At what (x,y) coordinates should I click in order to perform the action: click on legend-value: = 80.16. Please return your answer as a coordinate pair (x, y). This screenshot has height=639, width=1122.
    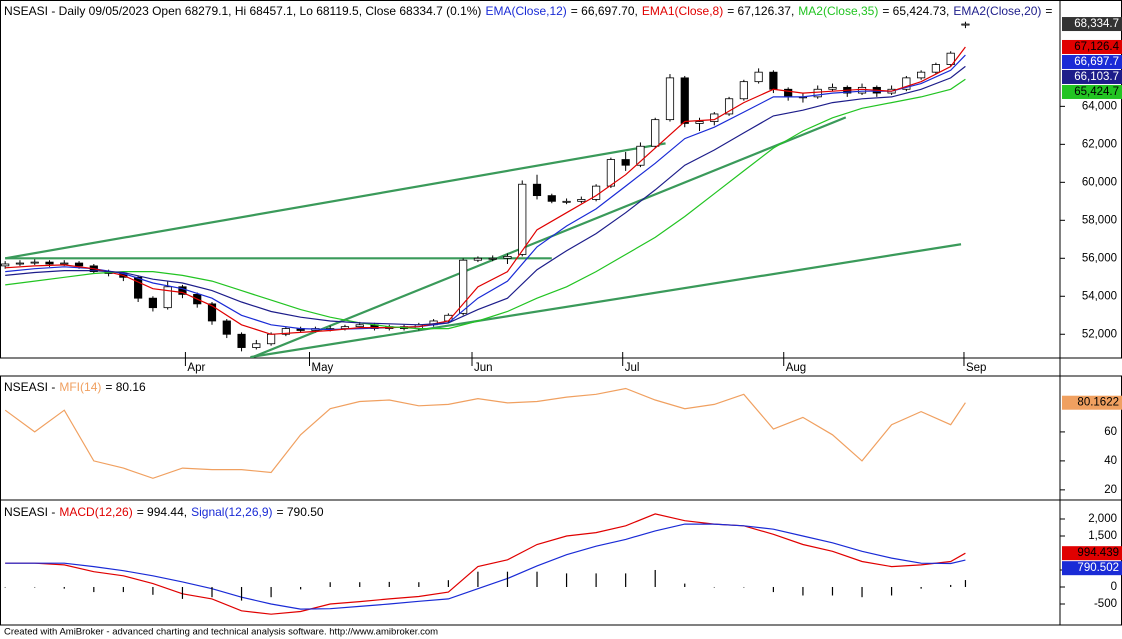
    Looking at the image, I should click on (125, 387).